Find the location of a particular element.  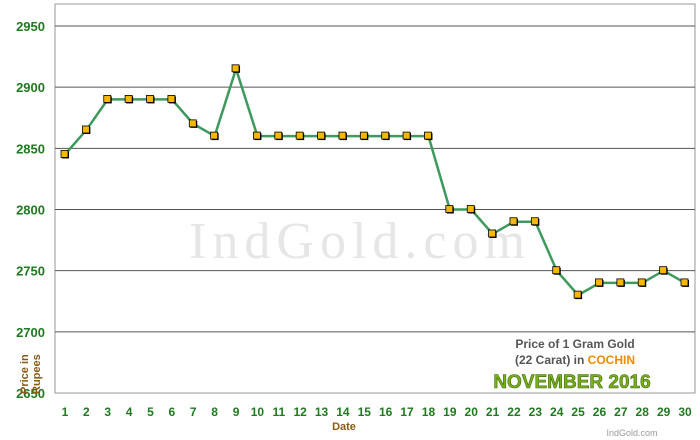

x-tick-label-27: 27 is located at coordinates (621, 412).